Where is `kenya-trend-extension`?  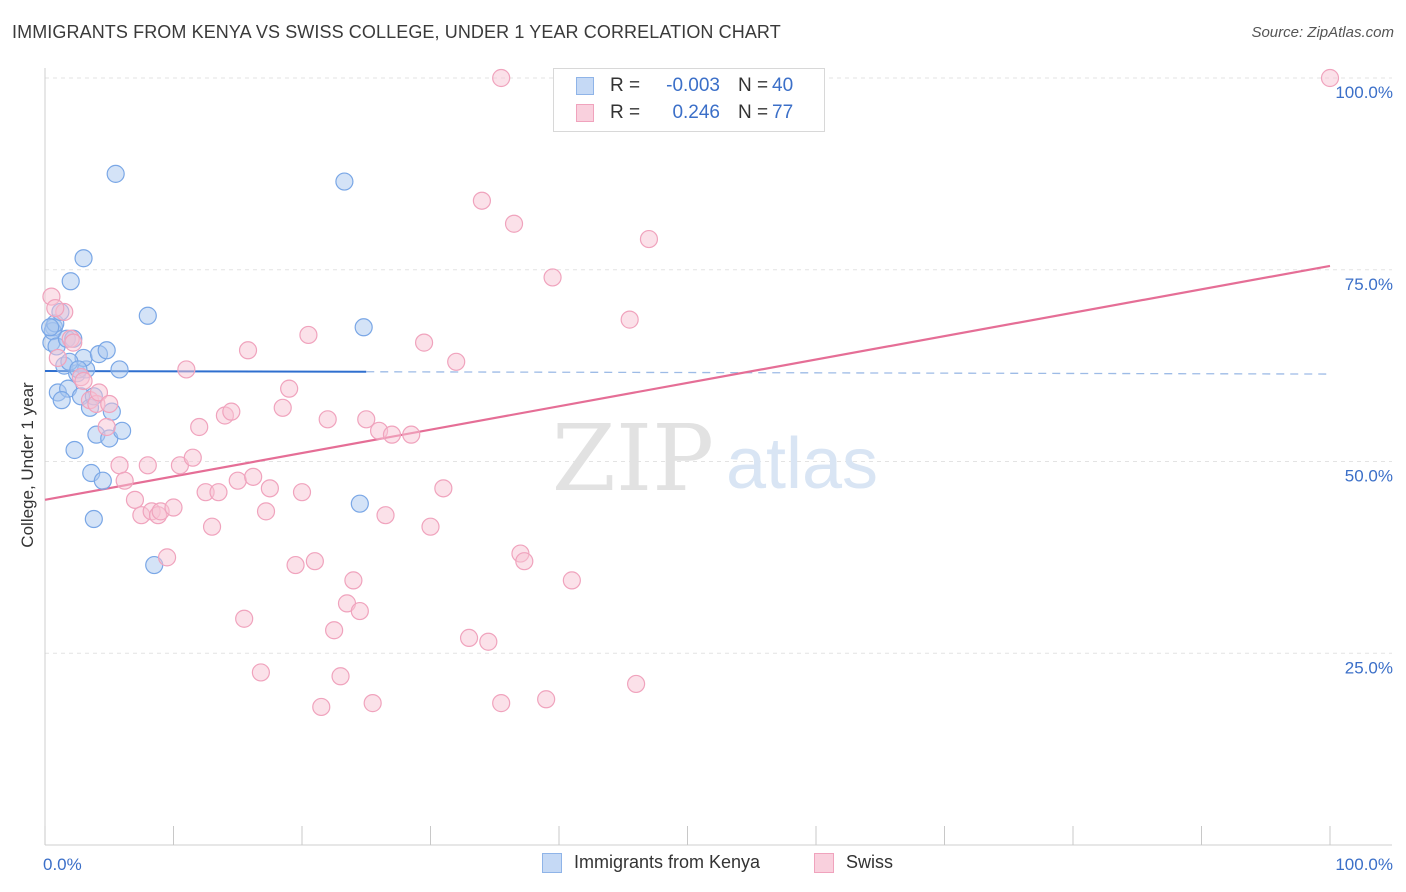
kenya-trend-extension is located at coordinates (848, 373).